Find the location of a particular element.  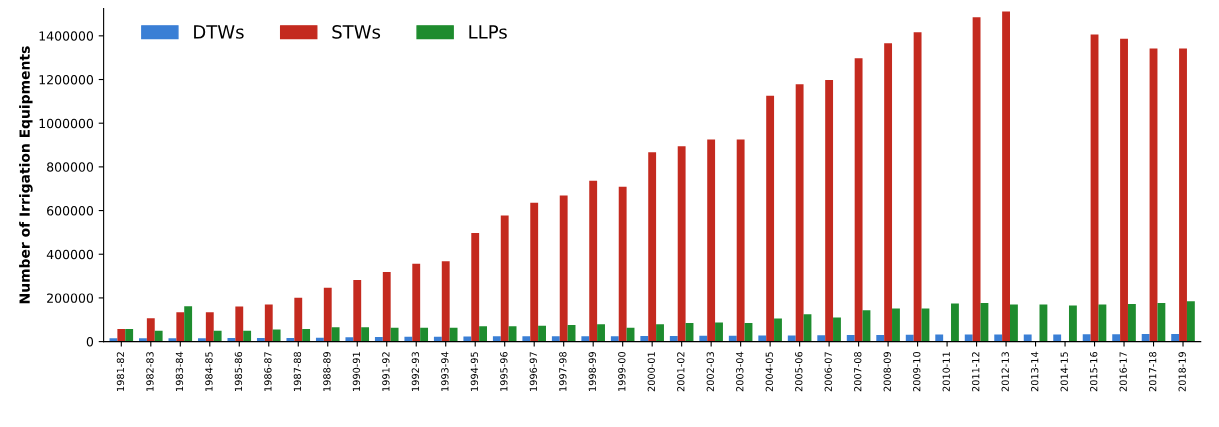

x-tick-label: 1994-95 is located at coordinates (474, 371).